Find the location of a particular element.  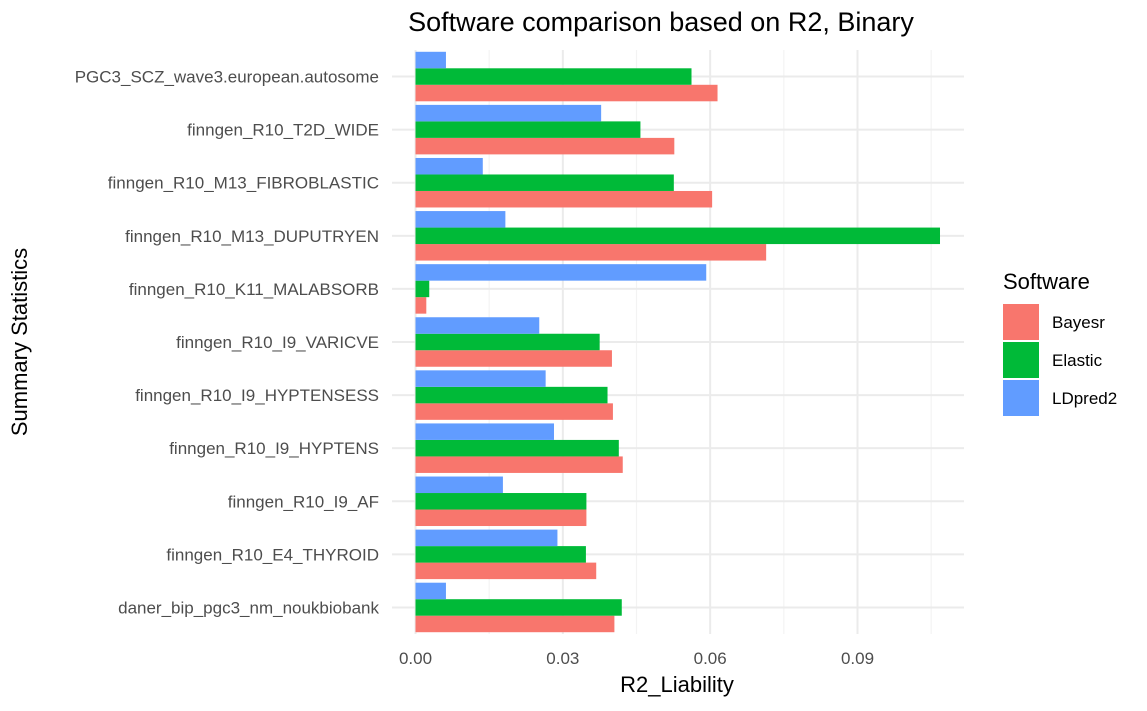

category-label: daner_bip_pgc3_nm_noukbiobank is located at coordinates (248, 607).